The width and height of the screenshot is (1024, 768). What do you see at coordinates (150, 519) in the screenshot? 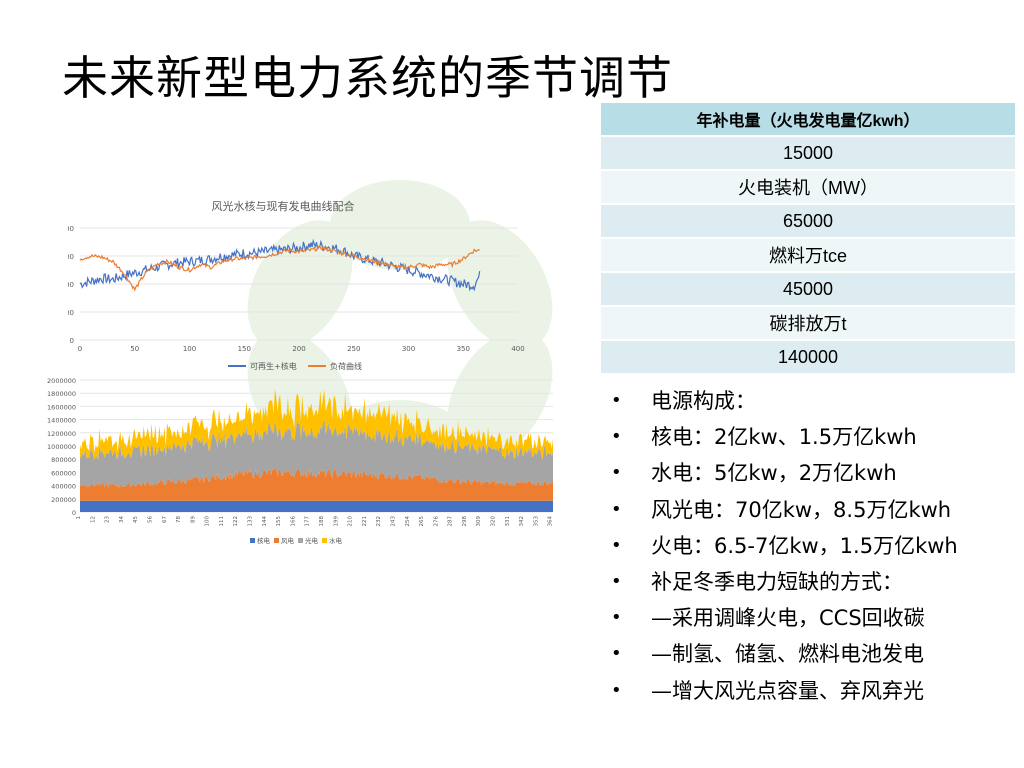
I see `x-tick-label: 56` at bounding box center [150, 519].